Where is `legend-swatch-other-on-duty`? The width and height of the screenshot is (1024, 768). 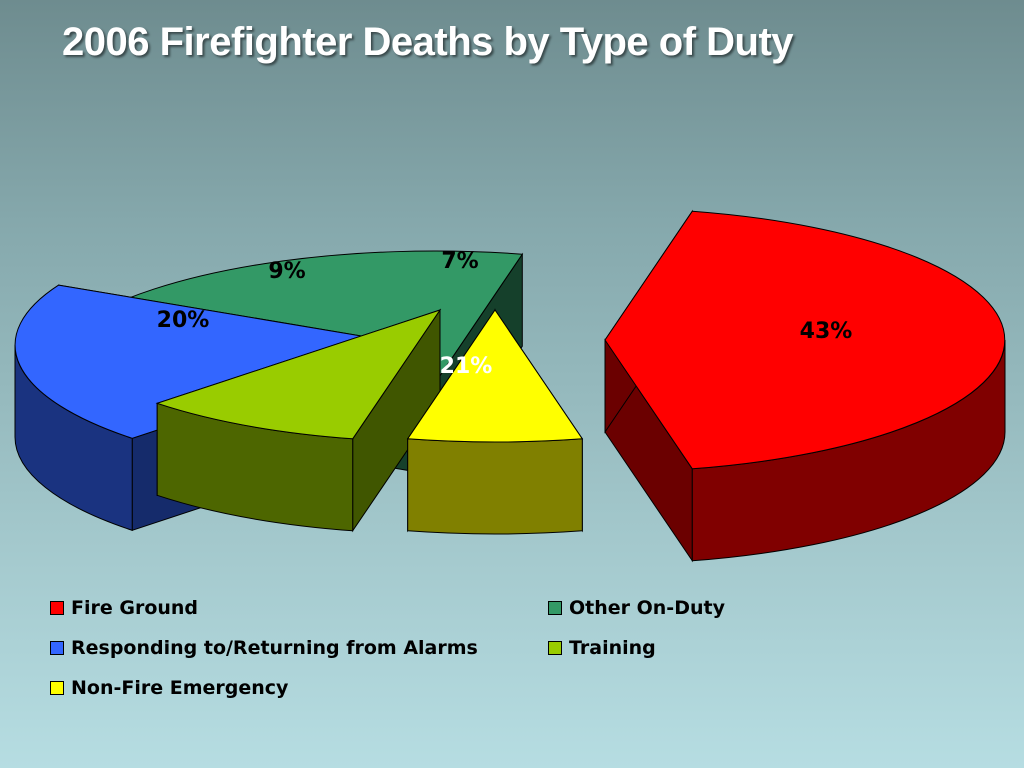 legend-swatch-other-on-duty is located at coordinates (555, 608).